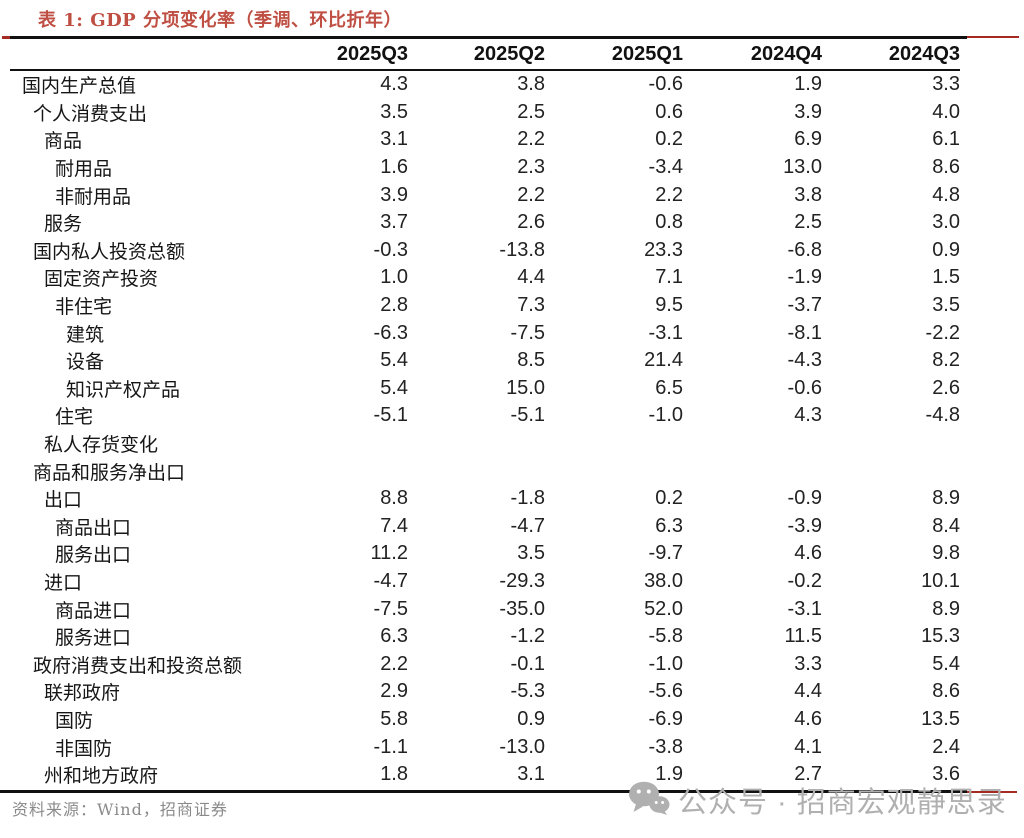 Image resolution: width=1024 pixels, height=838 pixels. What do you see at coordinates (946, 608) in the screenshot?
I see `cell-value: 8.9` at bounding box center [946, 608].